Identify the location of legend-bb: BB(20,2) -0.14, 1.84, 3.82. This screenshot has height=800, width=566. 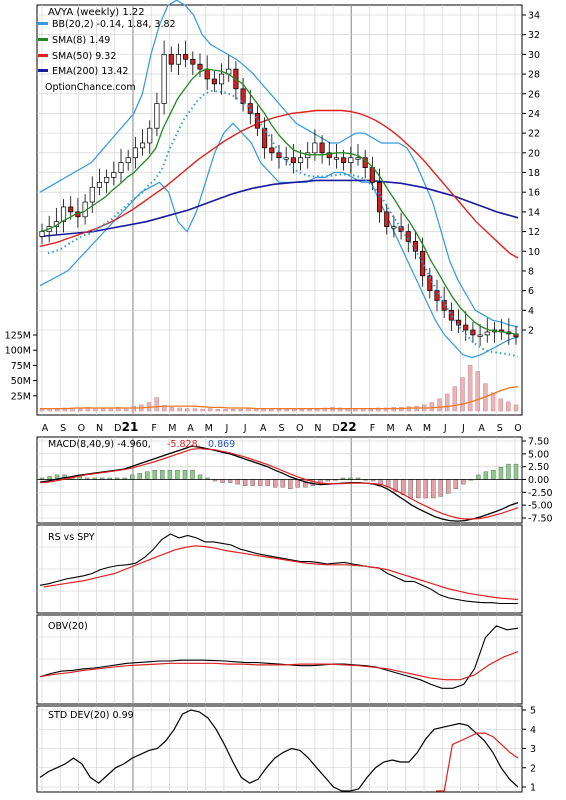
(114, 24).